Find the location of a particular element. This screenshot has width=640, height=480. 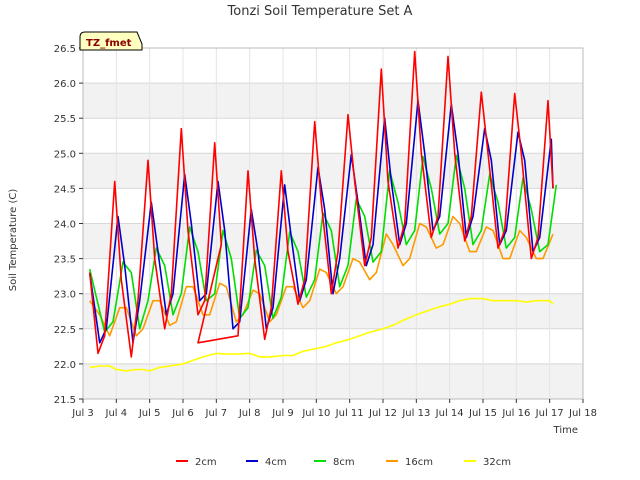

chart-title: Tonzi Soil Temperature Set A is located at coordinates (320, 11).